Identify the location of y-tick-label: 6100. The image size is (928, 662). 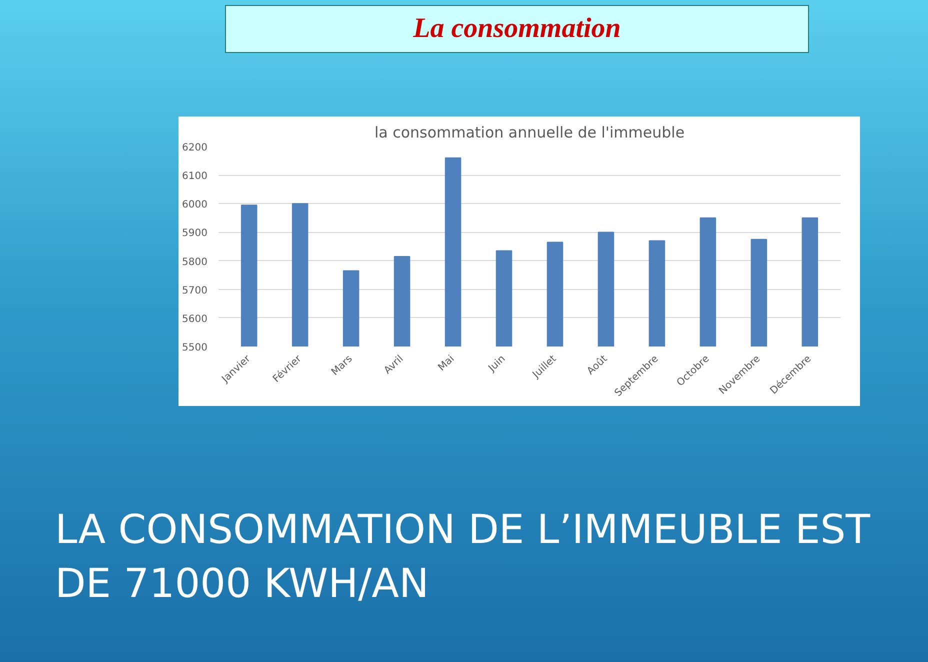
(195, 176).